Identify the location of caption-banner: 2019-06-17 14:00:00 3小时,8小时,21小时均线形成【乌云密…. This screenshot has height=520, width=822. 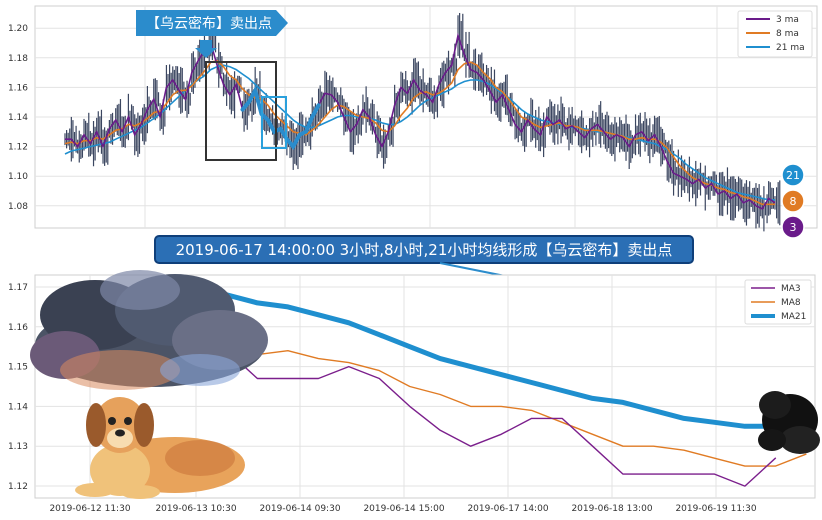
(424, 259).